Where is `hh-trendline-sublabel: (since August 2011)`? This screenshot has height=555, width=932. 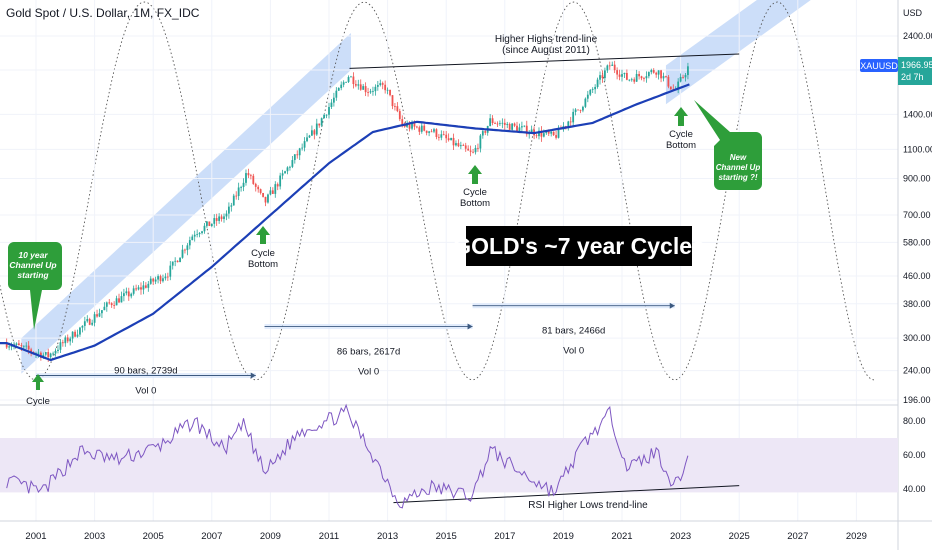
hh-trendline-sublabel: (since August 2011) is located at coordinates (546, 50).